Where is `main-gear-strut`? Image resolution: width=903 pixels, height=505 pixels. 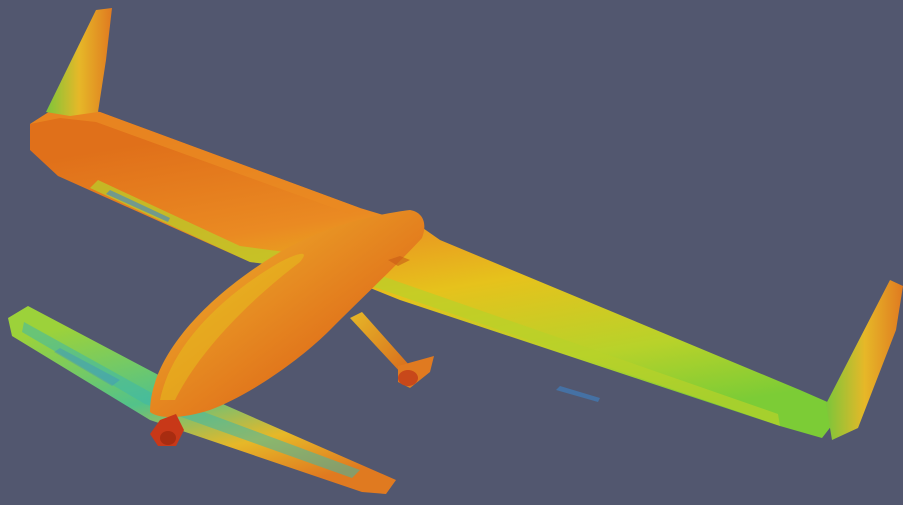 main-gear-strut is located at coordinates (392, 350).